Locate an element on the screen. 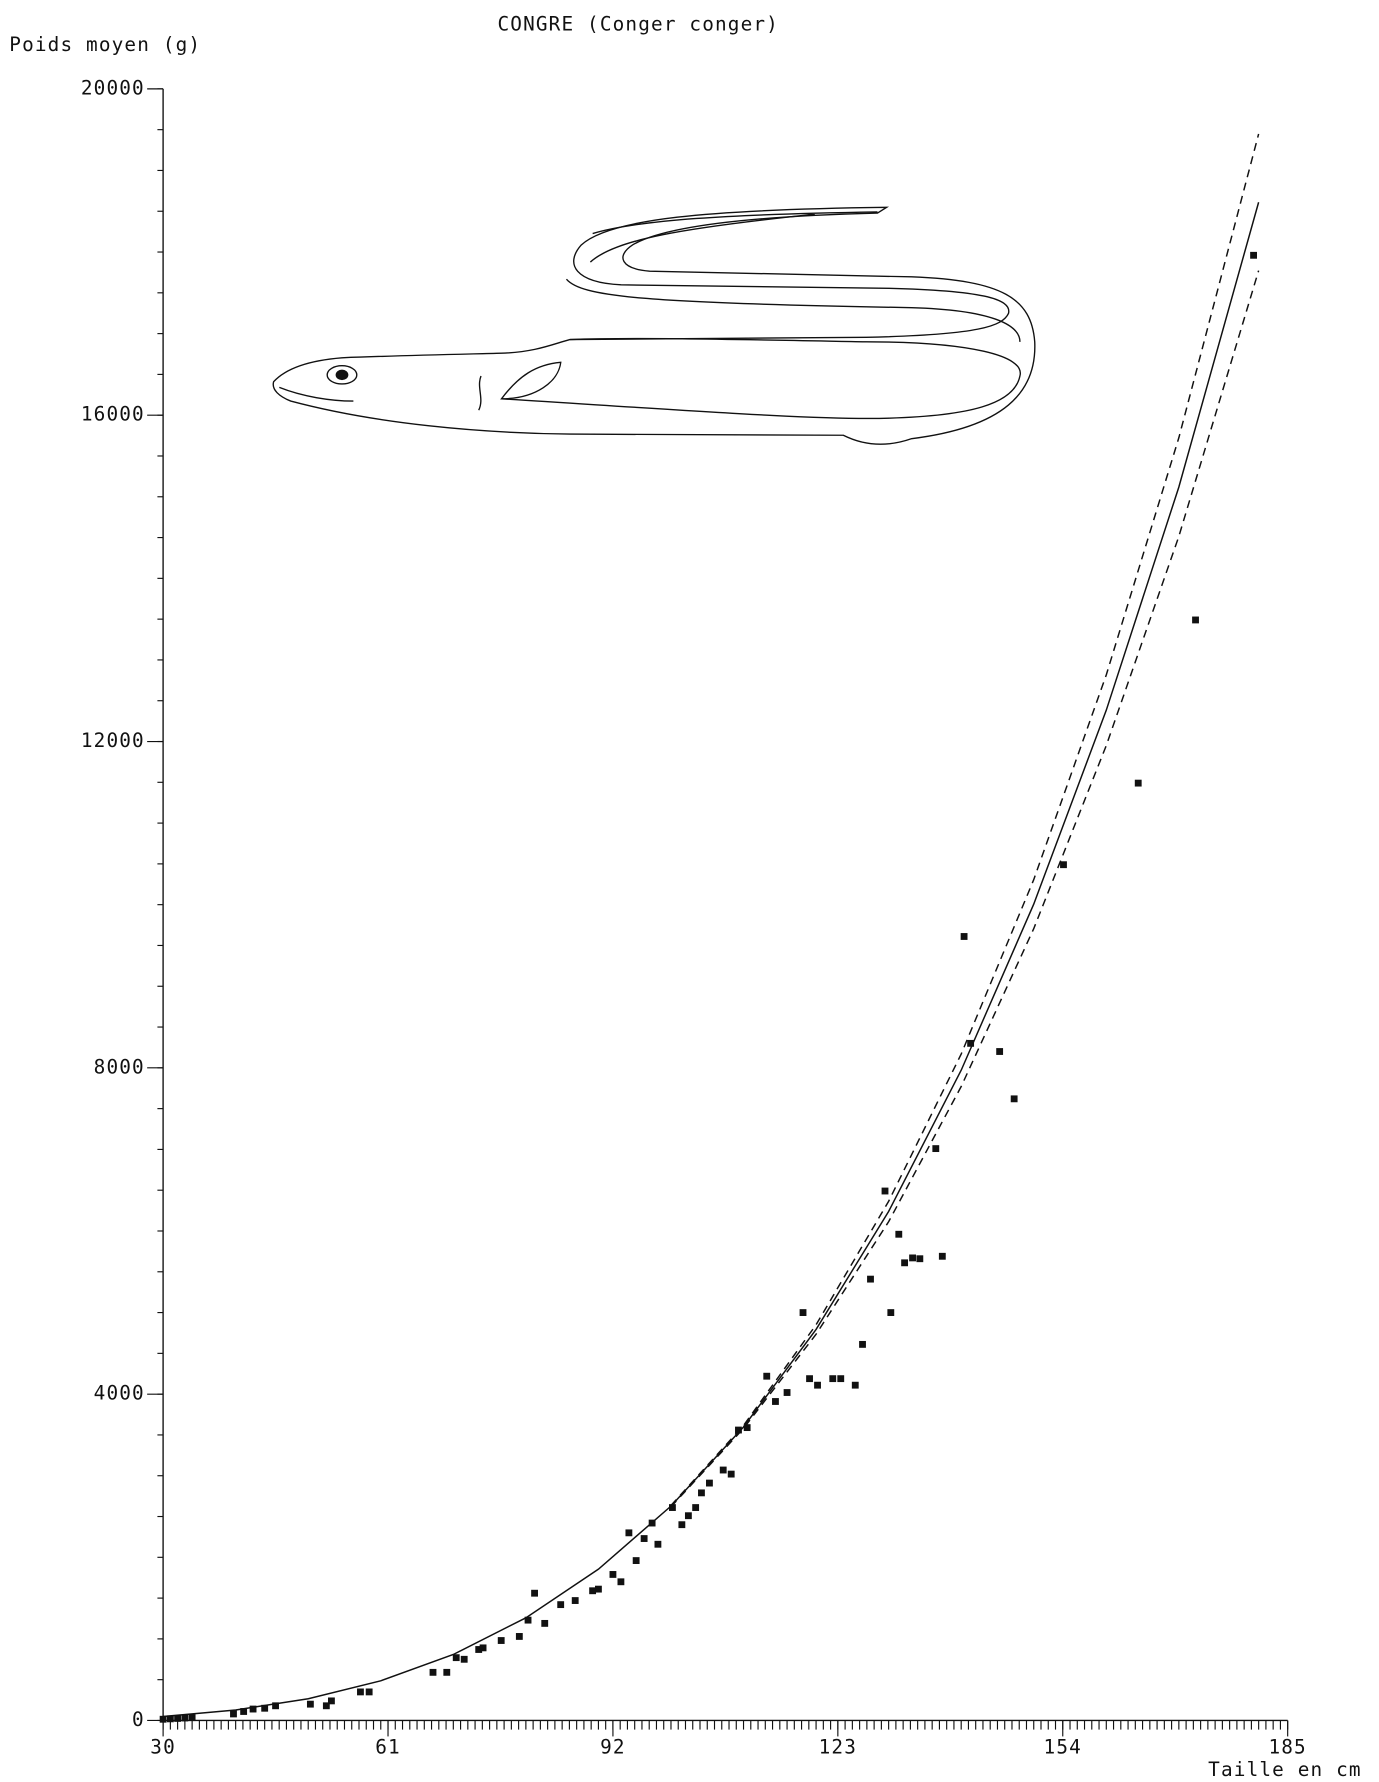  fish-mouth is located at coordinates (316, 394).